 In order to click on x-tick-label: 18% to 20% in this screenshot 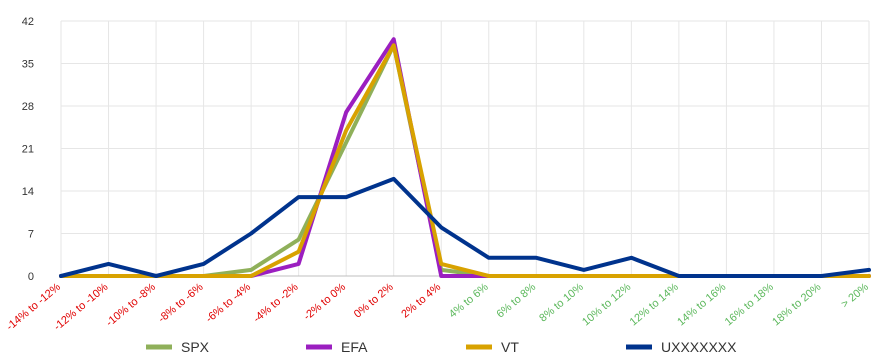, I will do `click(796, 304)`.